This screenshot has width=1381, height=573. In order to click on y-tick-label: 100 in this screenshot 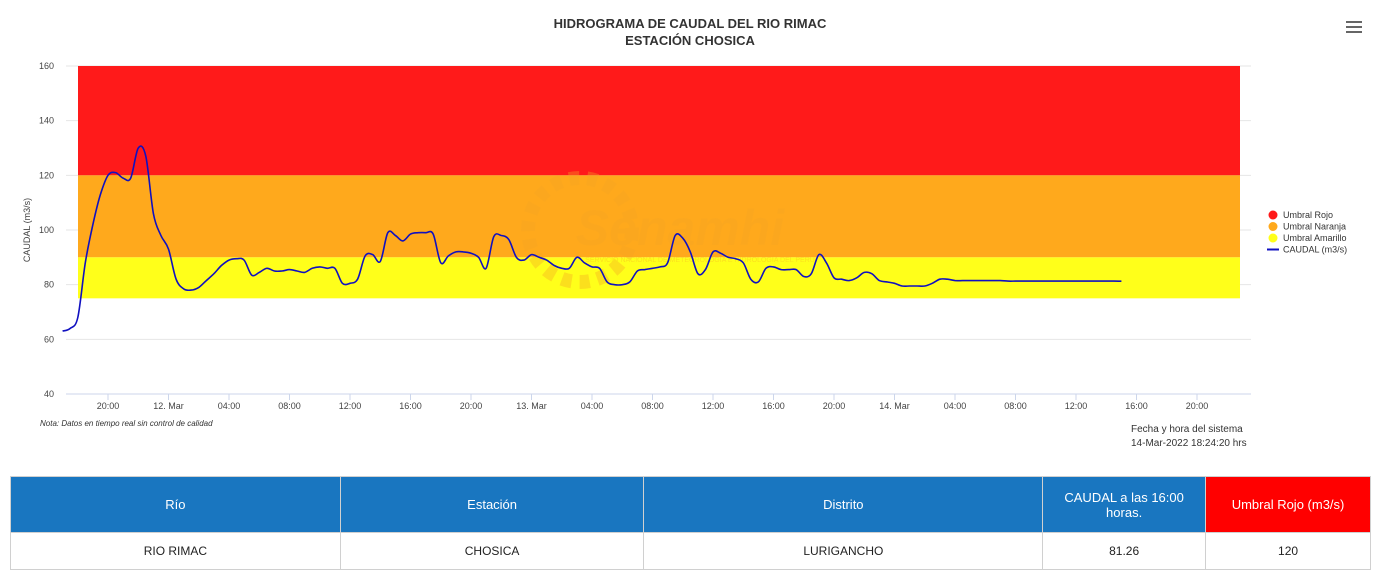, I will do `click(46, 230)`.